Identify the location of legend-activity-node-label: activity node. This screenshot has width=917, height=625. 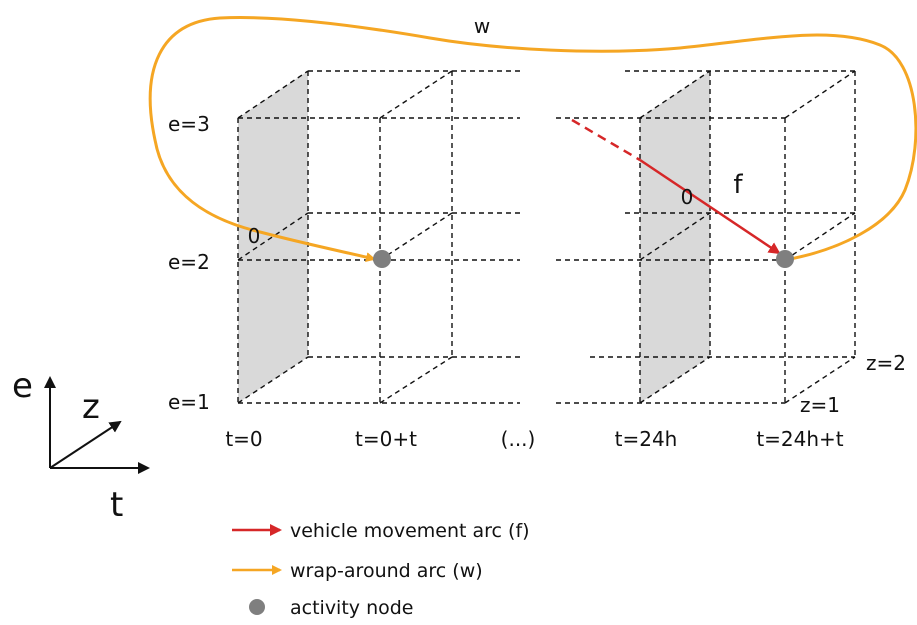
(352, 608).